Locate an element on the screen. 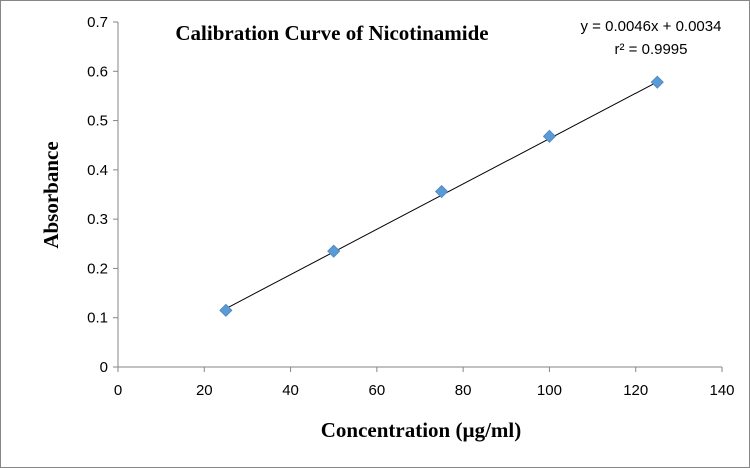 The width and height of the screenshot is (750, 468). trendline-equation: y = 0.0046x + 0.0034 is located at coordinates (651, 26).